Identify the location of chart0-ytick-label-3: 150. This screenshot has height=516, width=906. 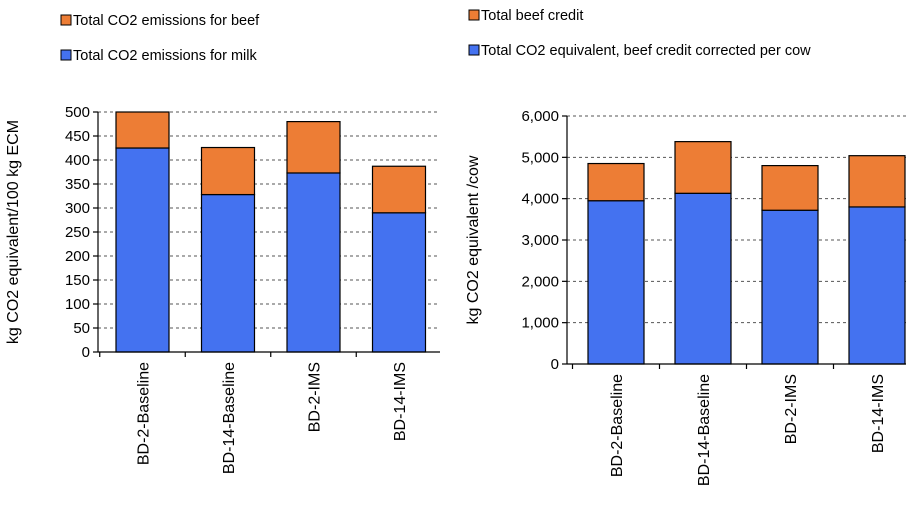
(77, 280).